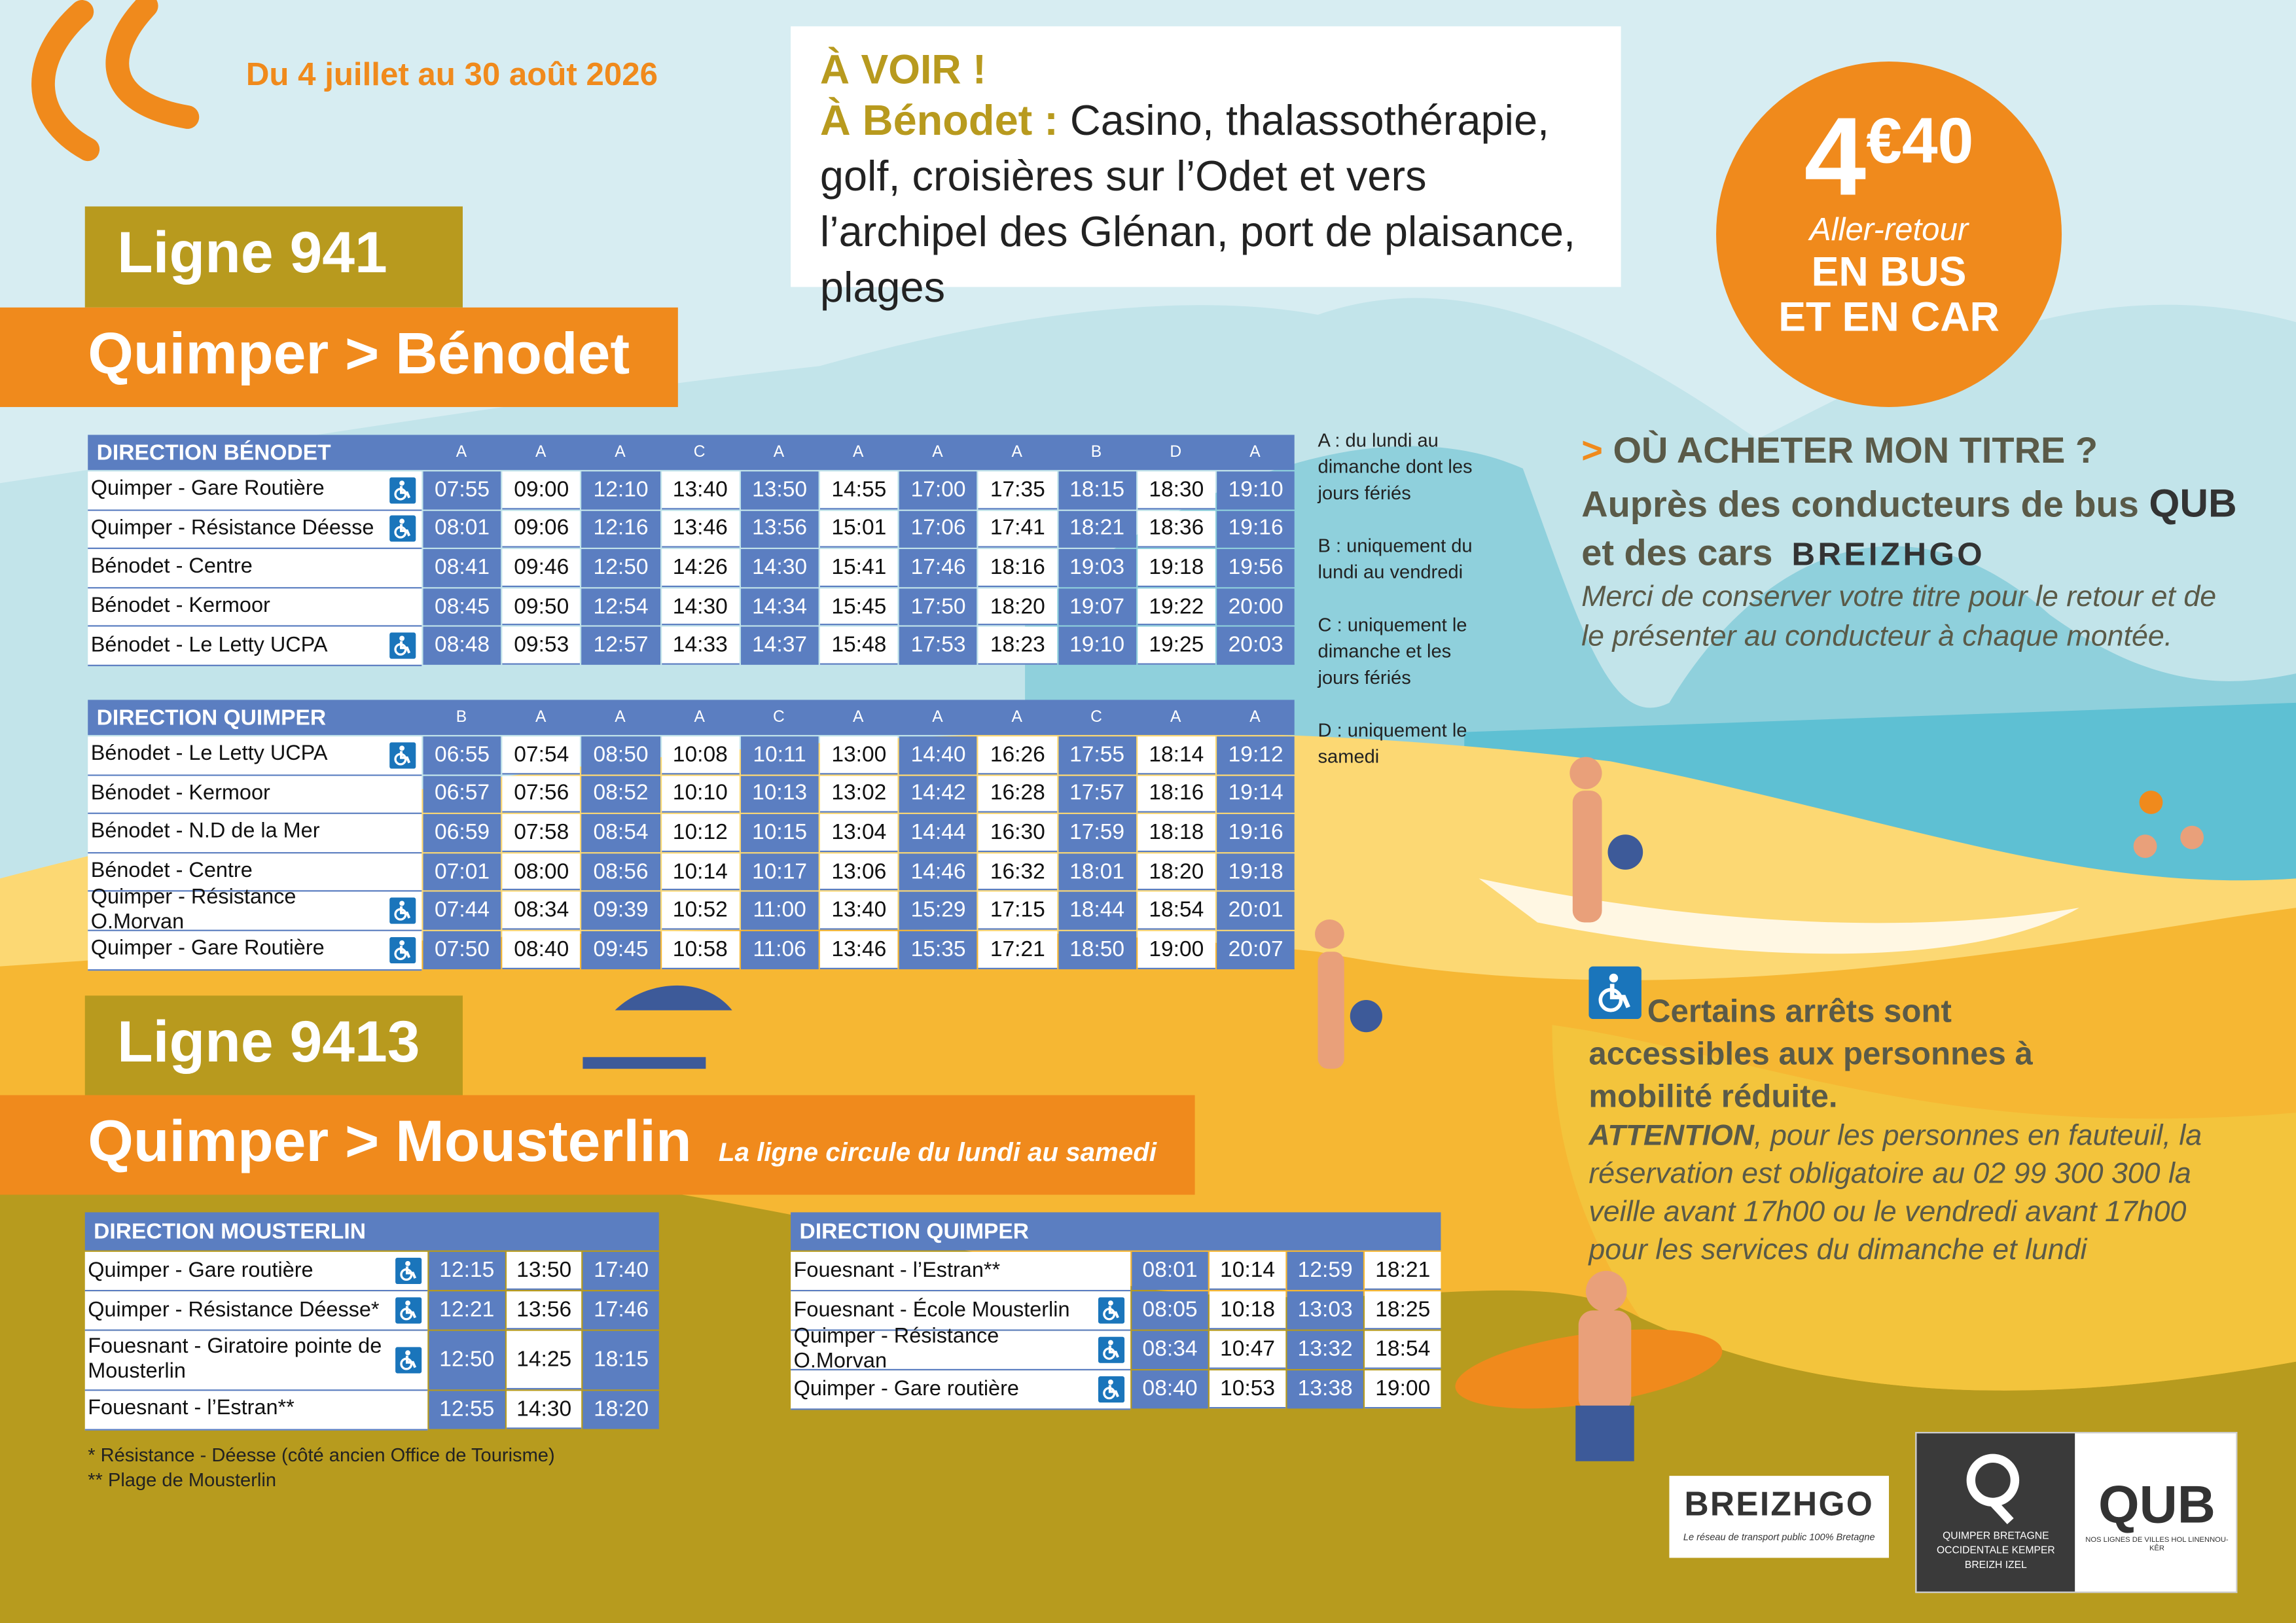 The height and width of the screenshot is (1623, 2296). Describe the element at coordinates (858, 607) in the screenshot. I see `time-cell: 15:45` at that location.